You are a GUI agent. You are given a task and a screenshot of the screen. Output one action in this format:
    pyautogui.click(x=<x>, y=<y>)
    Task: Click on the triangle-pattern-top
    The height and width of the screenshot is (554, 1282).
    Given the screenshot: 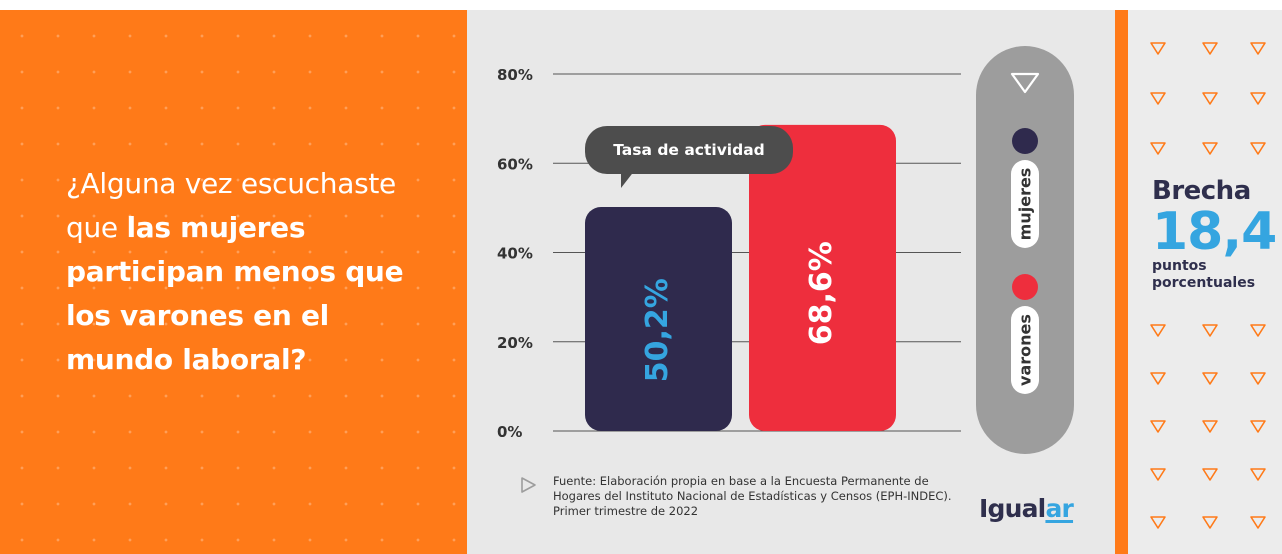 What is the action you would take?
    pyautogui.click(x=1205, y=100)
    